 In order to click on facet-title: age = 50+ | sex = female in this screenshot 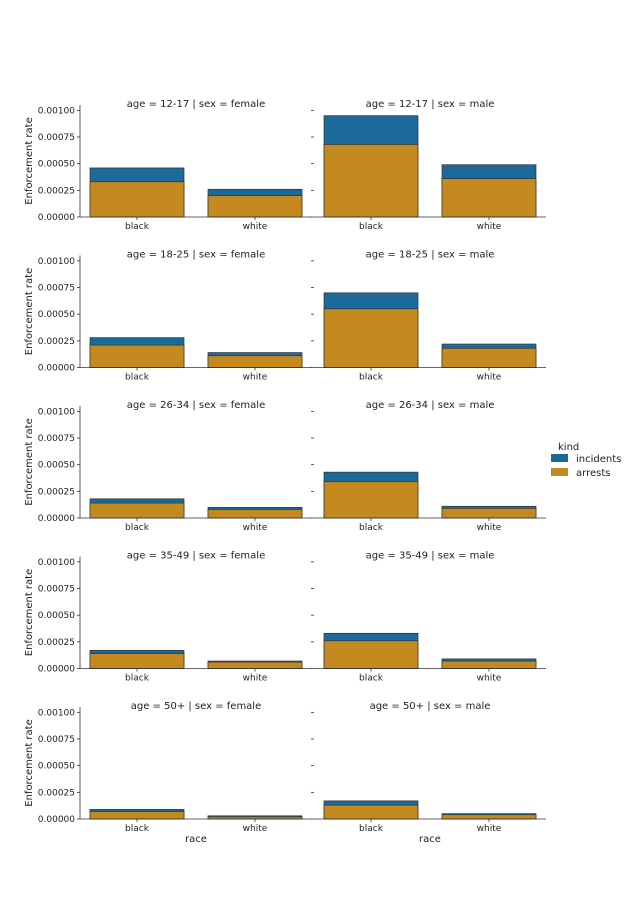, I will do `click(196, 706)`.